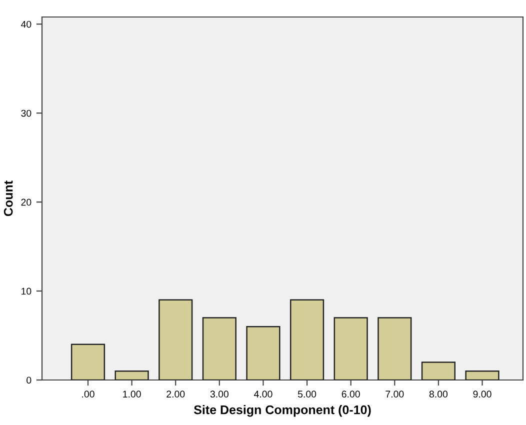  I want to click on x-tick-label: 4.00, so click(263, 394).